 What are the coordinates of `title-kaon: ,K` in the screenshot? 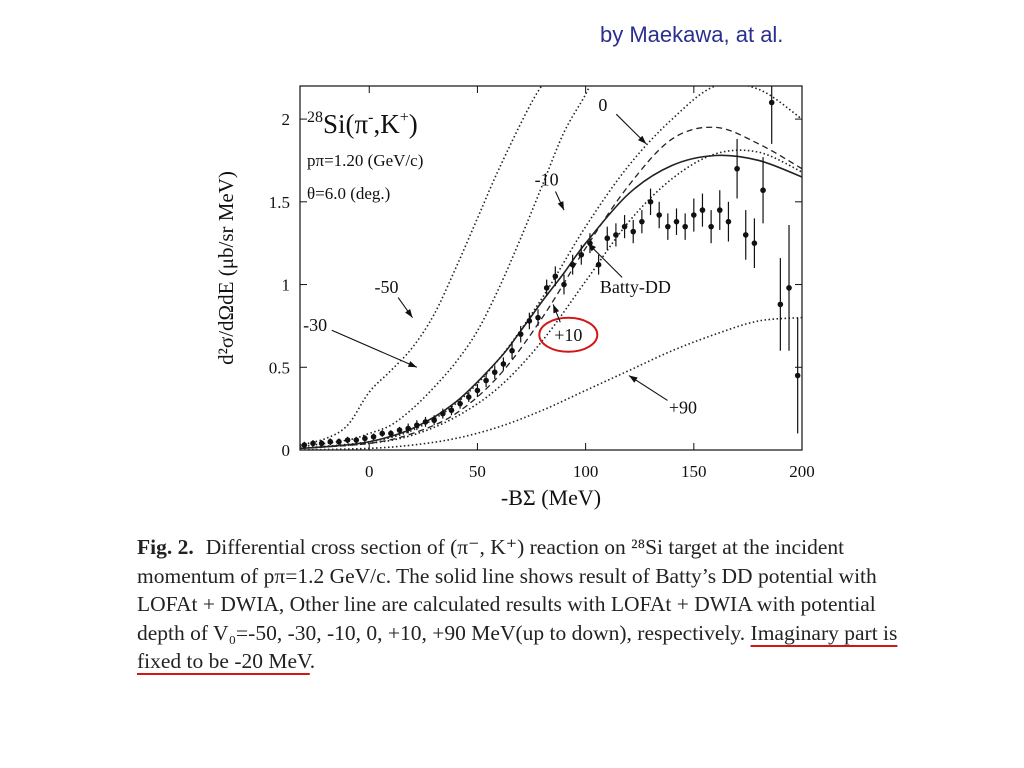 It's located at (386, 124).